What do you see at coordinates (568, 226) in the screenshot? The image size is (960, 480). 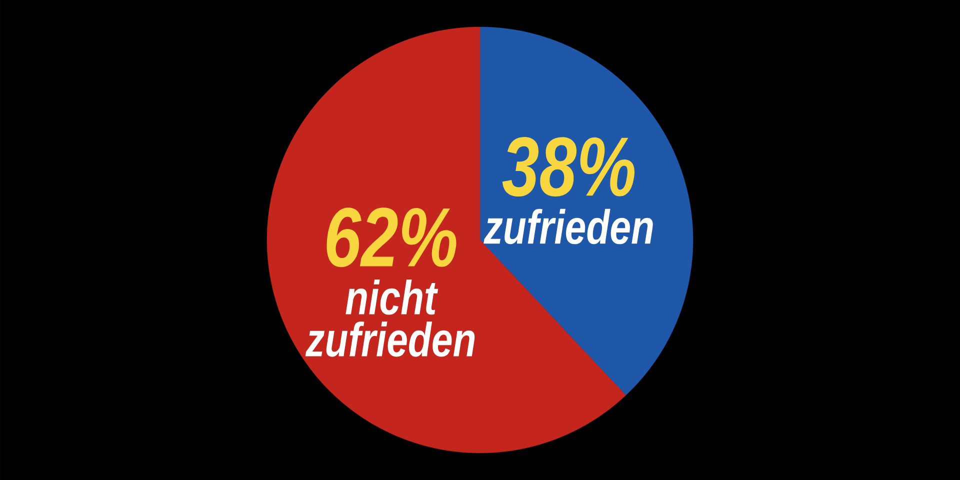 I see `slice-label: zufrieden` at bounding box center [568, 226].